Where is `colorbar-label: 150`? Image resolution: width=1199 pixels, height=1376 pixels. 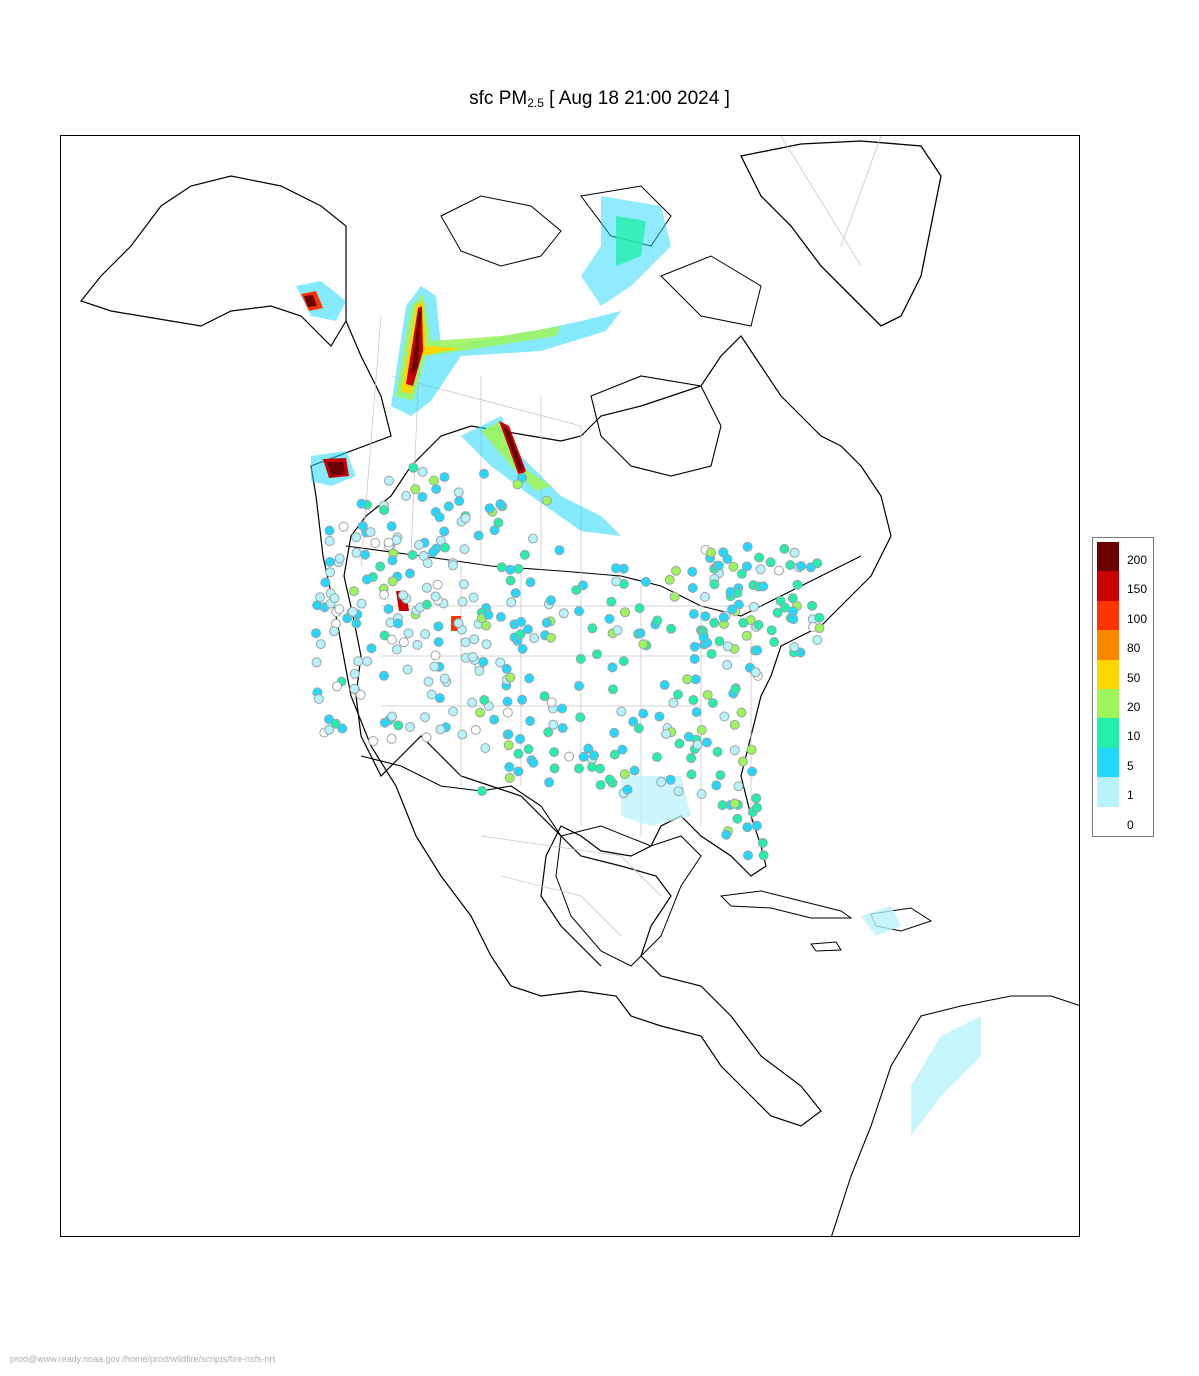 colorbar-label: 150 is located at coordinates (1137, 589).